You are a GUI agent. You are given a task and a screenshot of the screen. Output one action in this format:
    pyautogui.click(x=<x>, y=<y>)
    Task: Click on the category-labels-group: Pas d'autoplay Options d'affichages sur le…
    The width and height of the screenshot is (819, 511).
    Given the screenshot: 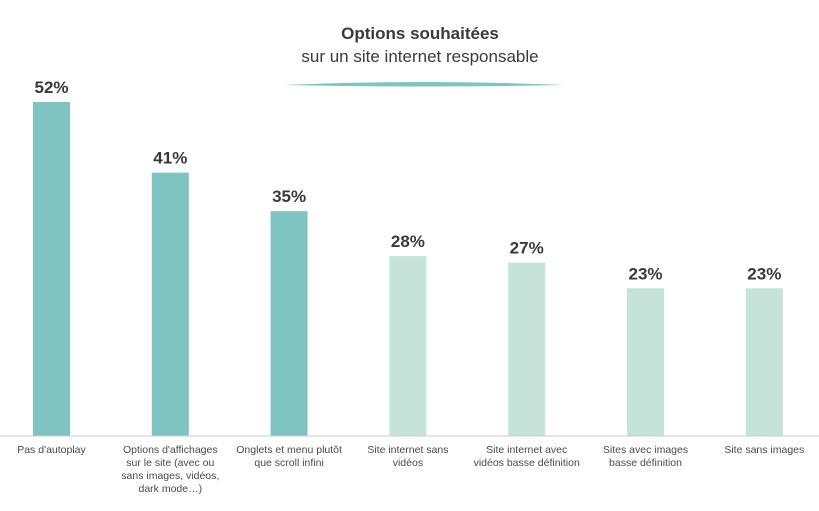 What is the action you would take?
    pyautogui.click(x=410, y=469)
    